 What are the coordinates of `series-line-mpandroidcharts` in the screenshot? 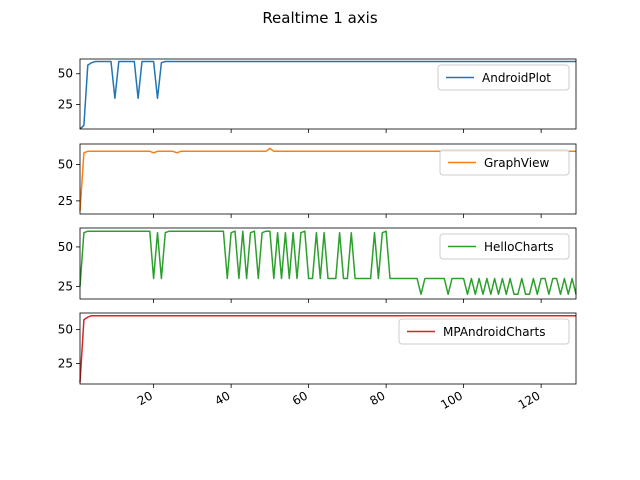 It's located at (327, 348).